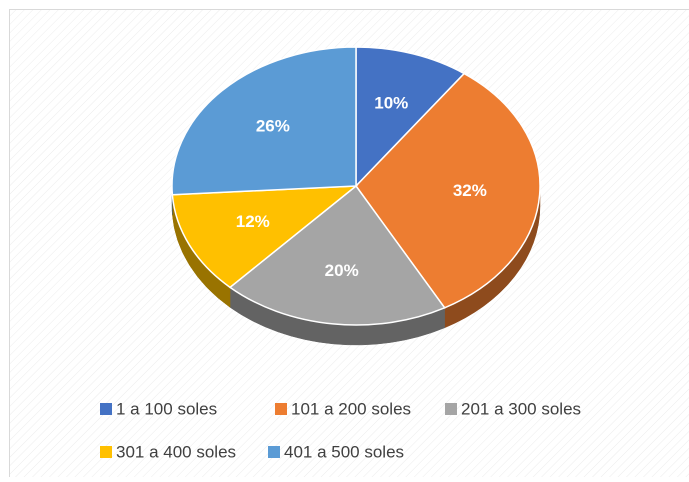 The image size is (689, 482). Describe the element at coordinates (253, 221) in the screenshot. I see `data-label: 12%` at that location.